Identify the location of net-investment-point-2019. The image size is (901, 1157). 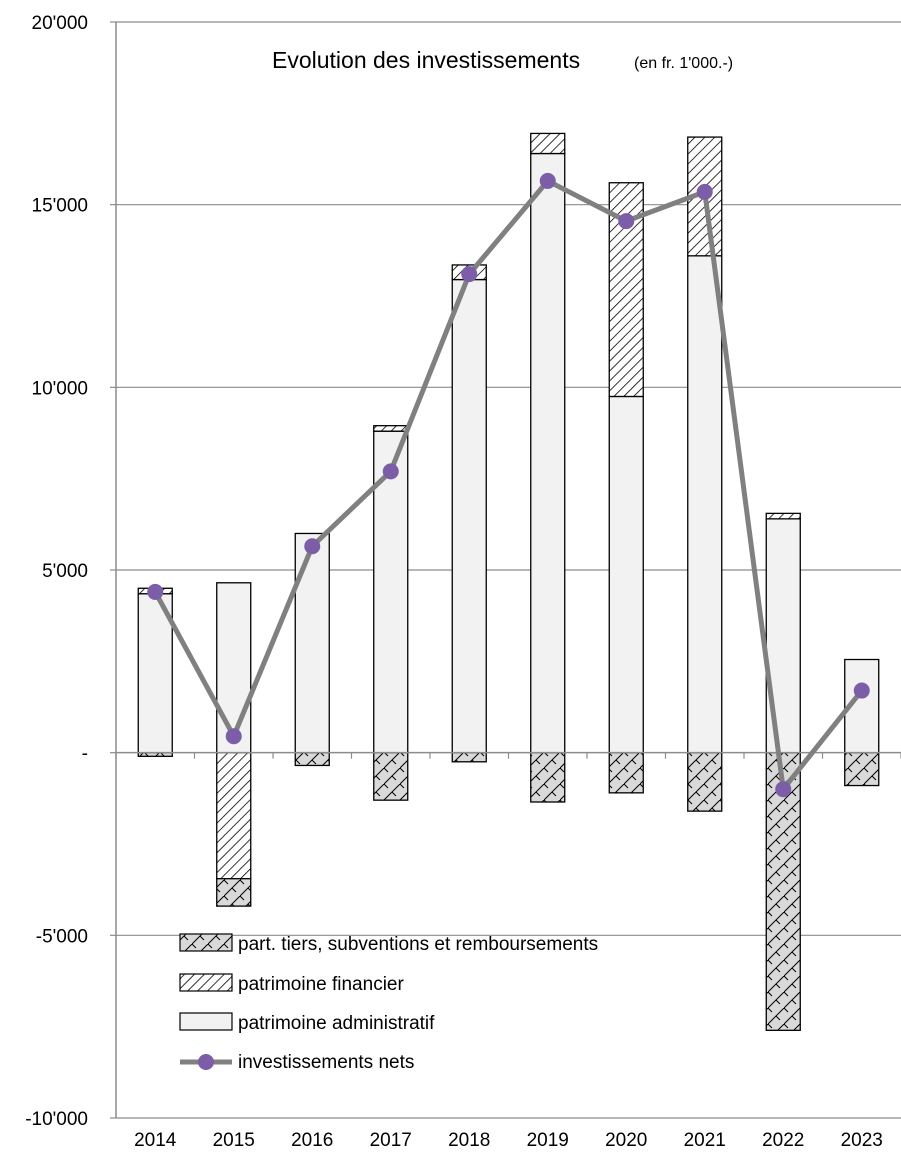
(547, 180).